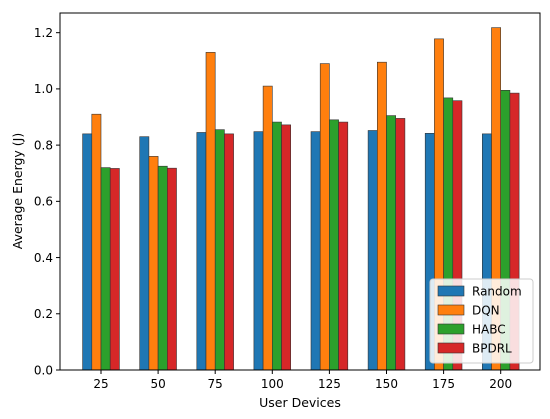  I want to click on x-tick-label: 200, so click(500, 384).